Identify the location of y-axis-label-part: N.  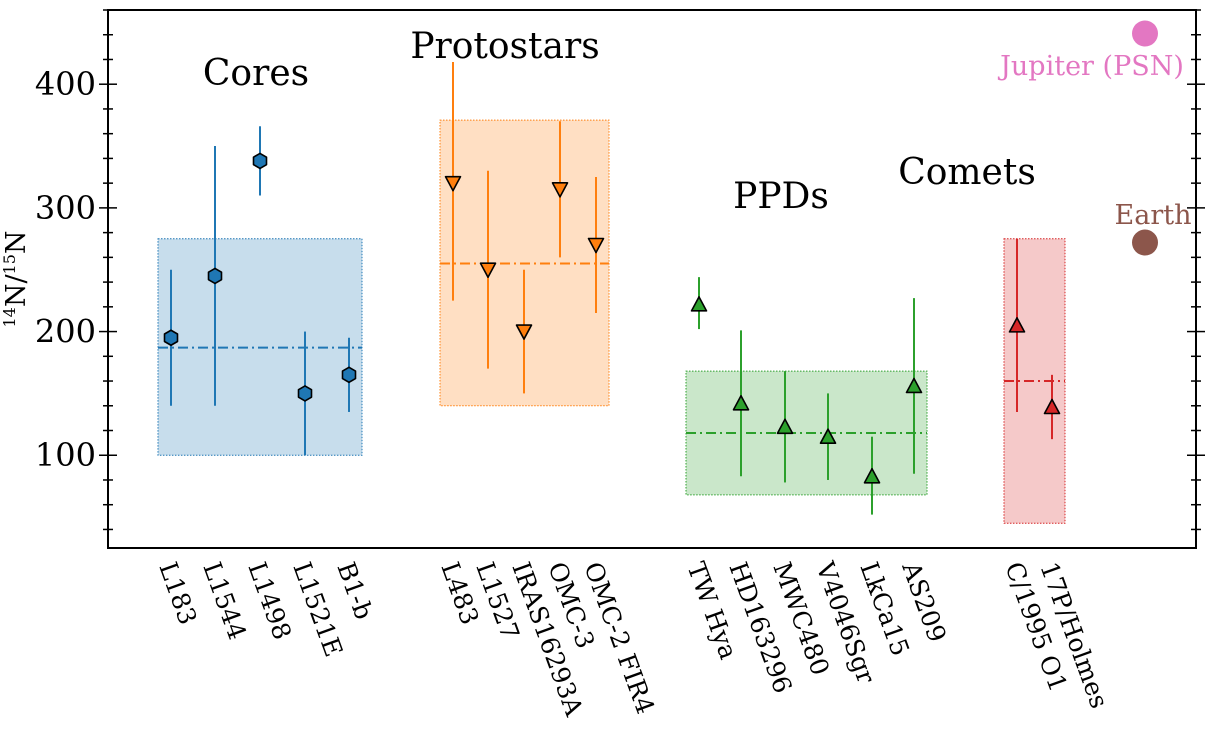
(16, 242).